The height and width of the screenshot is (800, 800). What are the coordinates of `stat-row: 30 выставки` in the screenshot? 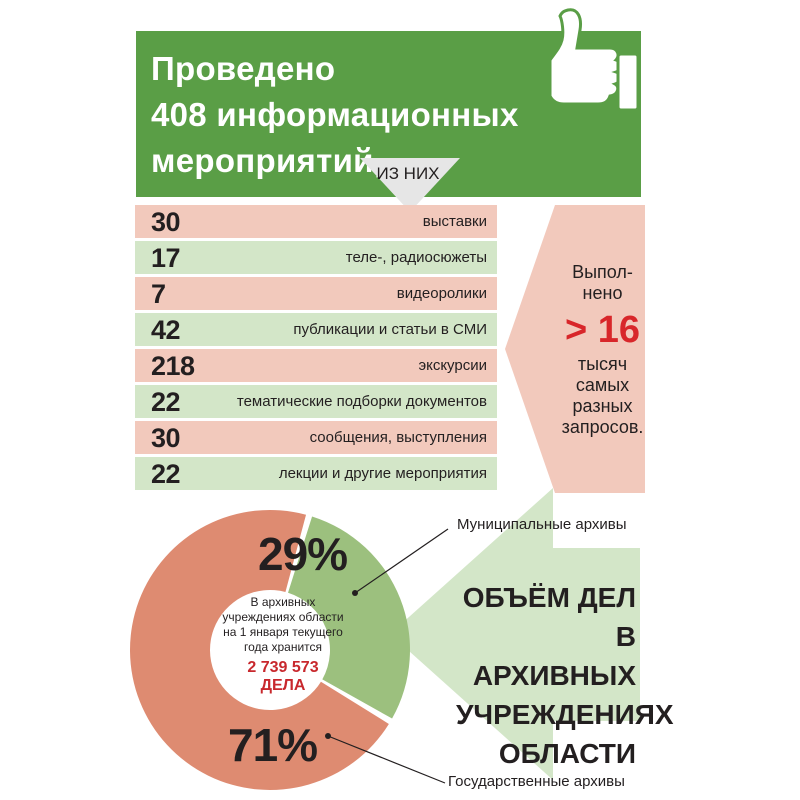 It's located at (316, 221).